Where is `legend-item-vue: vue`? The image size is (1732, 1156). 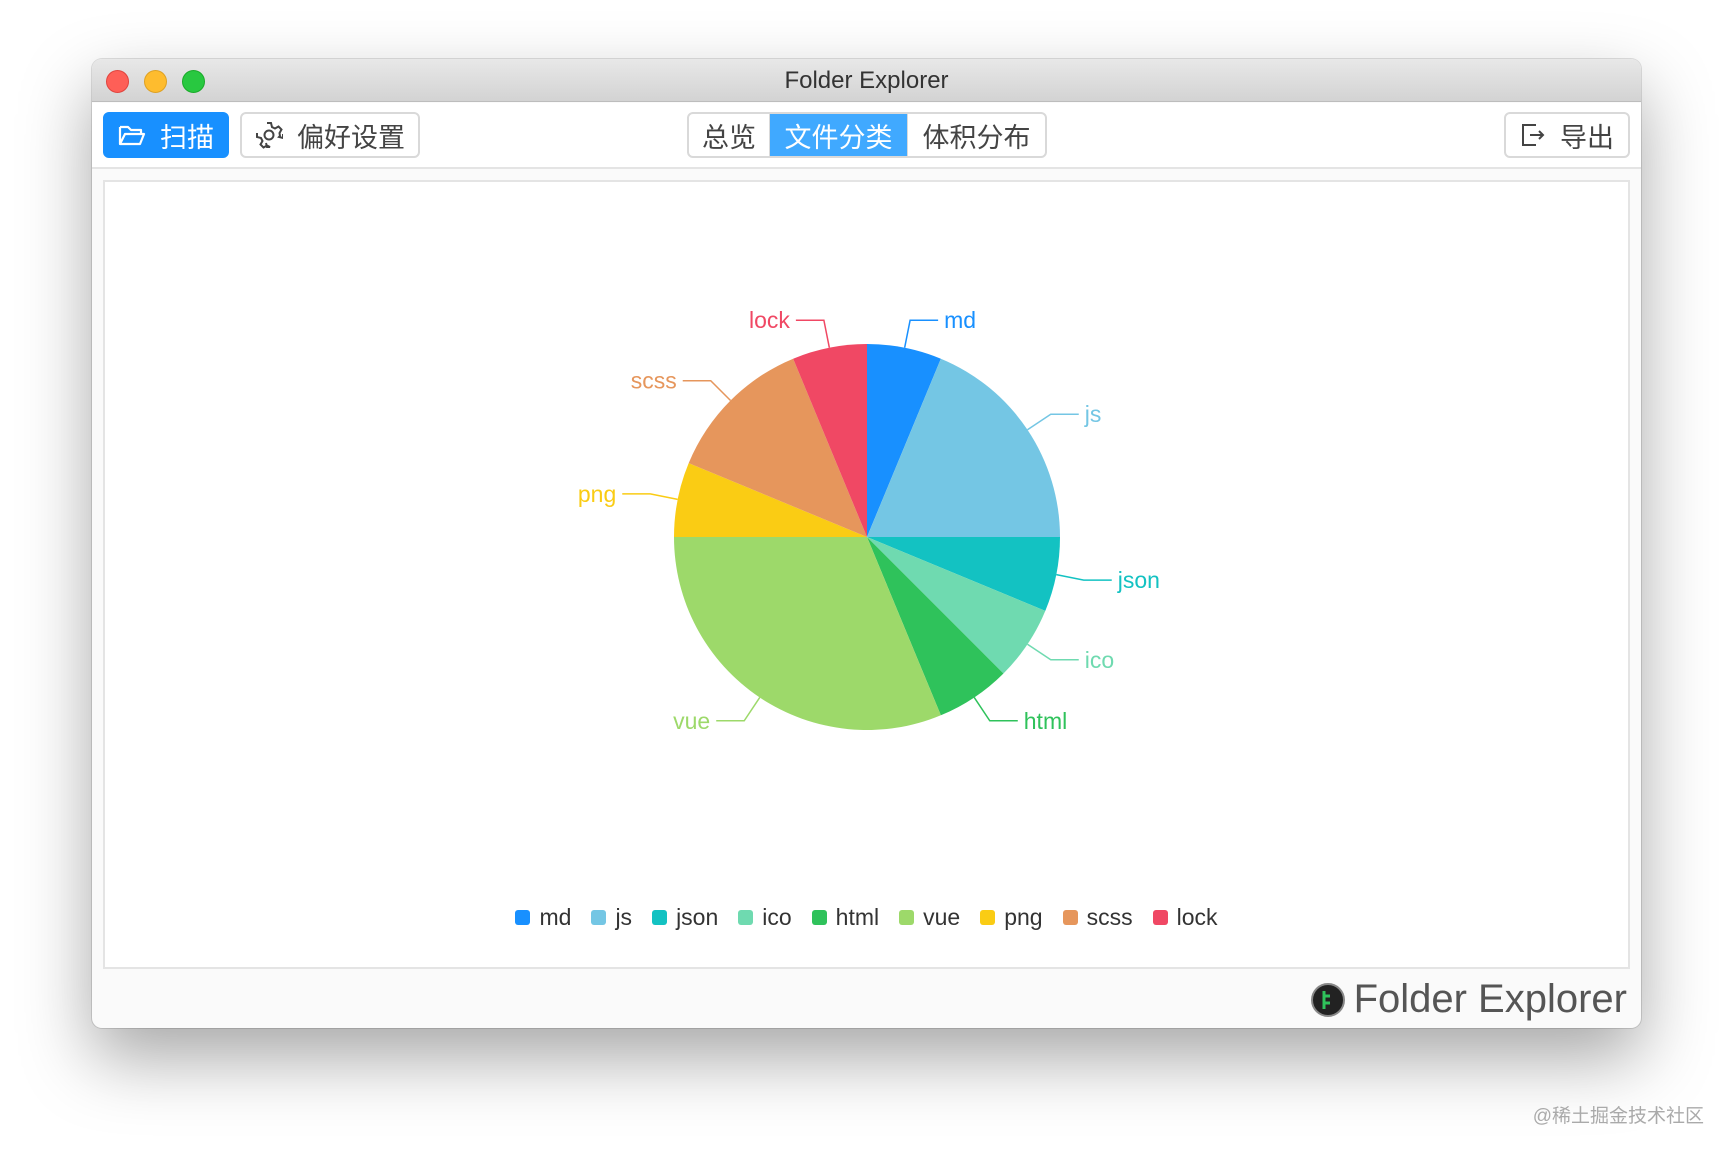
legend-item-vue: vue is located at coordinates (929, 917).